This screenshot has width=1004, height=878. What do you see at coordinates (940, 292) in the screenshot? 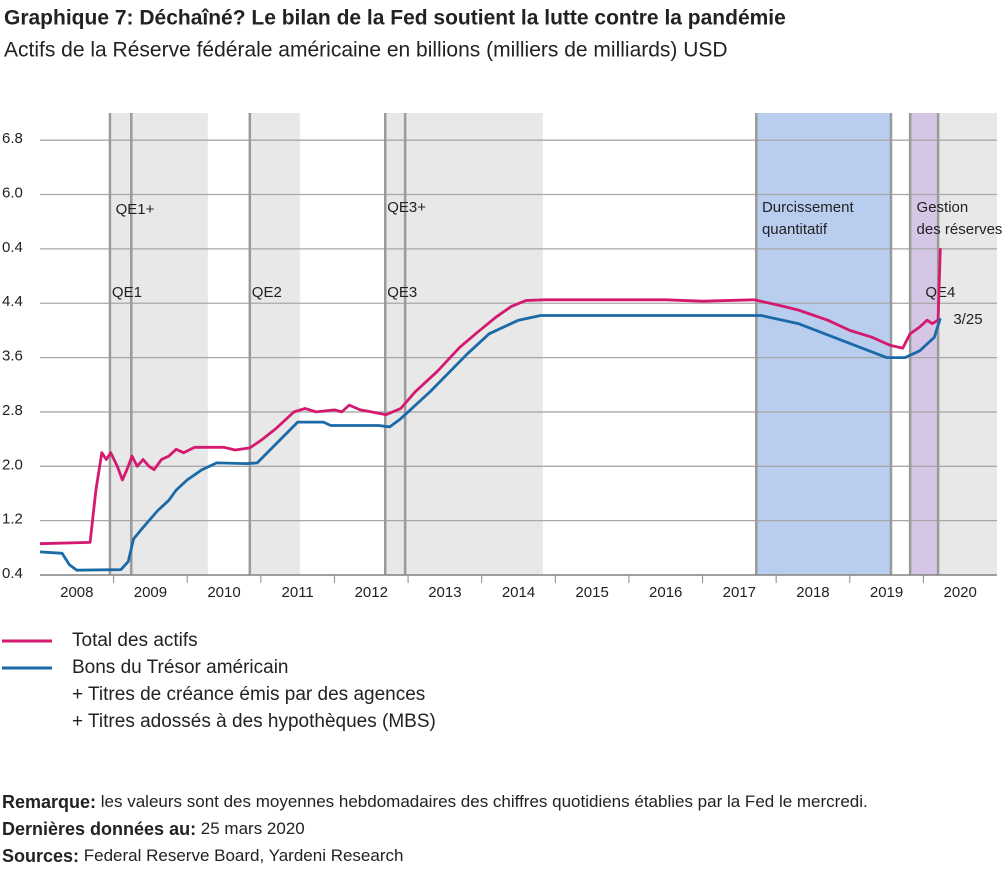
I see `annotation: QE4` at bounding box center [940, 292].